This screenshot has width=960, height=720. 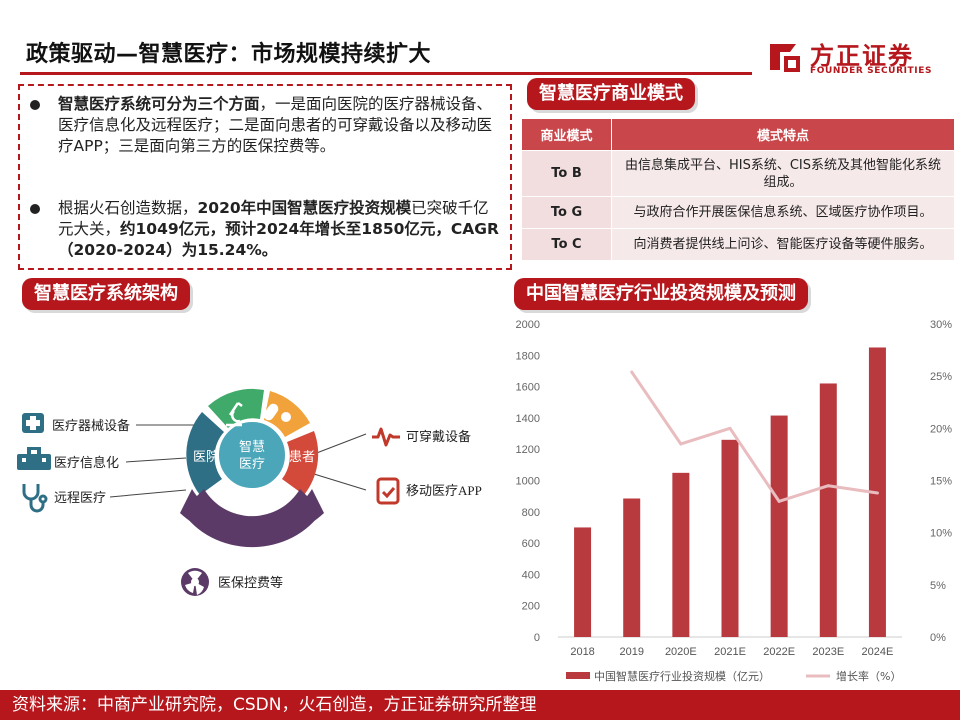 What do you see at coordinates (631, 652) in the screenshot?
I see `x-tick-label: 2019` at bounding box center [631, 652].